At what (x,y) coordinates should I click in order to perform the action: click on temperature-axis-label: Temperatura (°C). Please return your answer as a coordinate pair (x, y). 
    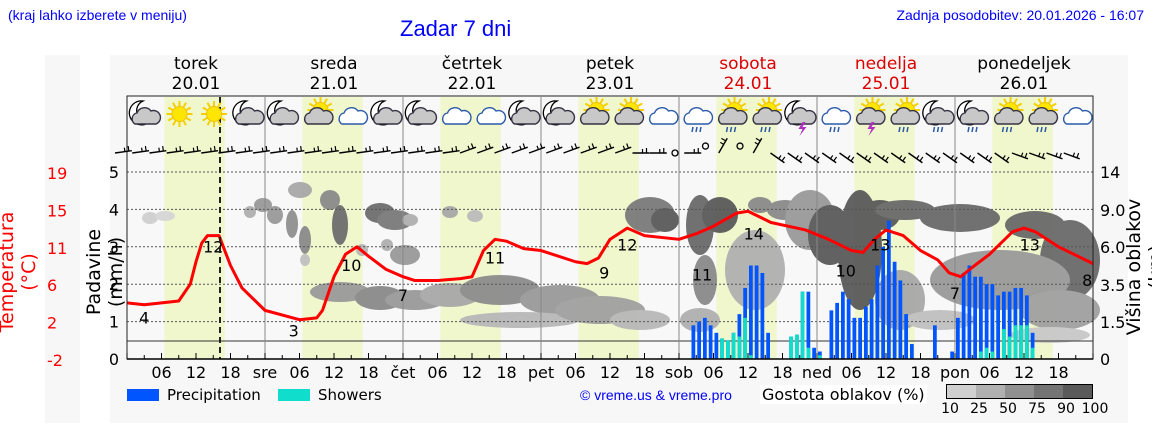
    Looking at the image, I should click on (20, 272).